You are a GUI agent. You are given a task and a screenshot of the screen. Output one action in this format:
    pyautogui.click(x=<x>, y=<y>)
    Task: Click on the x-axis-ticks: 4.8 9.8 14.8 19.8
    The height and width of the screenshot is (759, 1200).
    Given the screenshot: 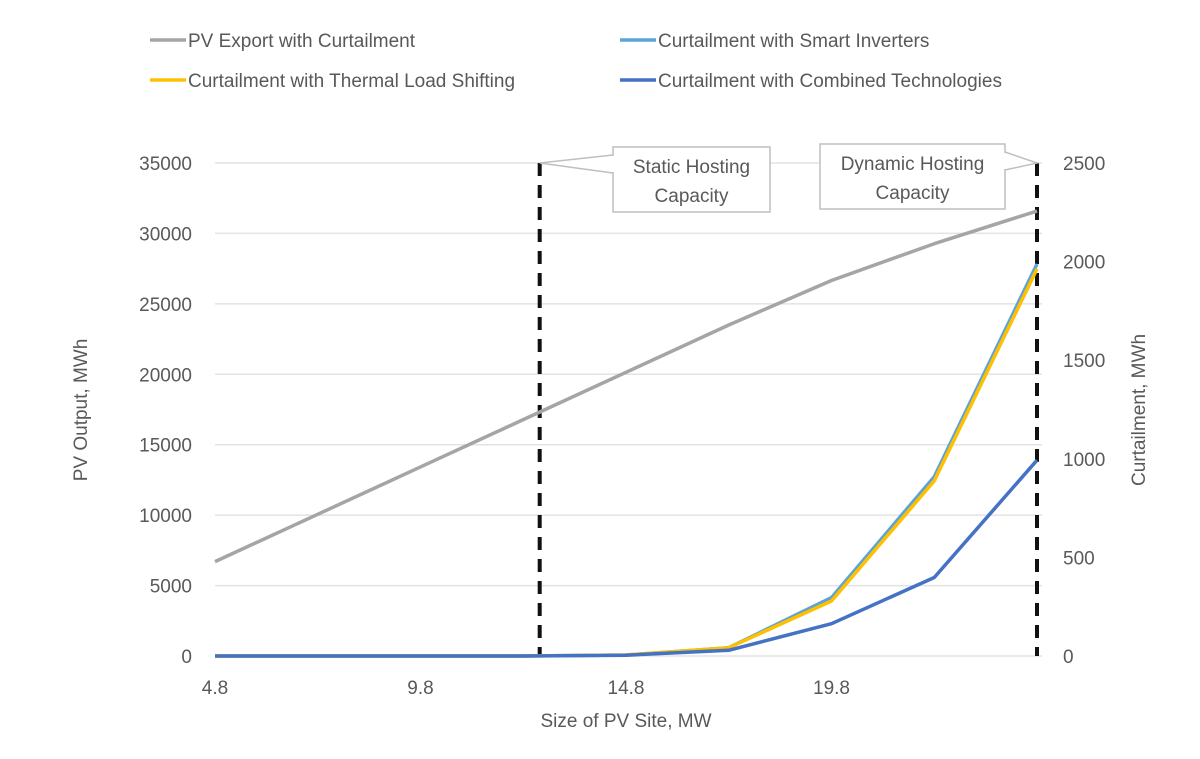 What is the action you would take?
    pyautogui.click(x=526, y=688)
    